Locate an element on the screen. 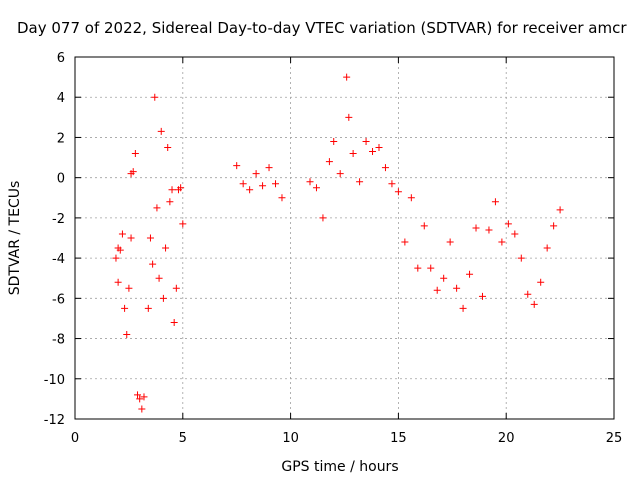 The image size is (640, 480). y-tick-label: 6 is located at coordinates (61, 58).